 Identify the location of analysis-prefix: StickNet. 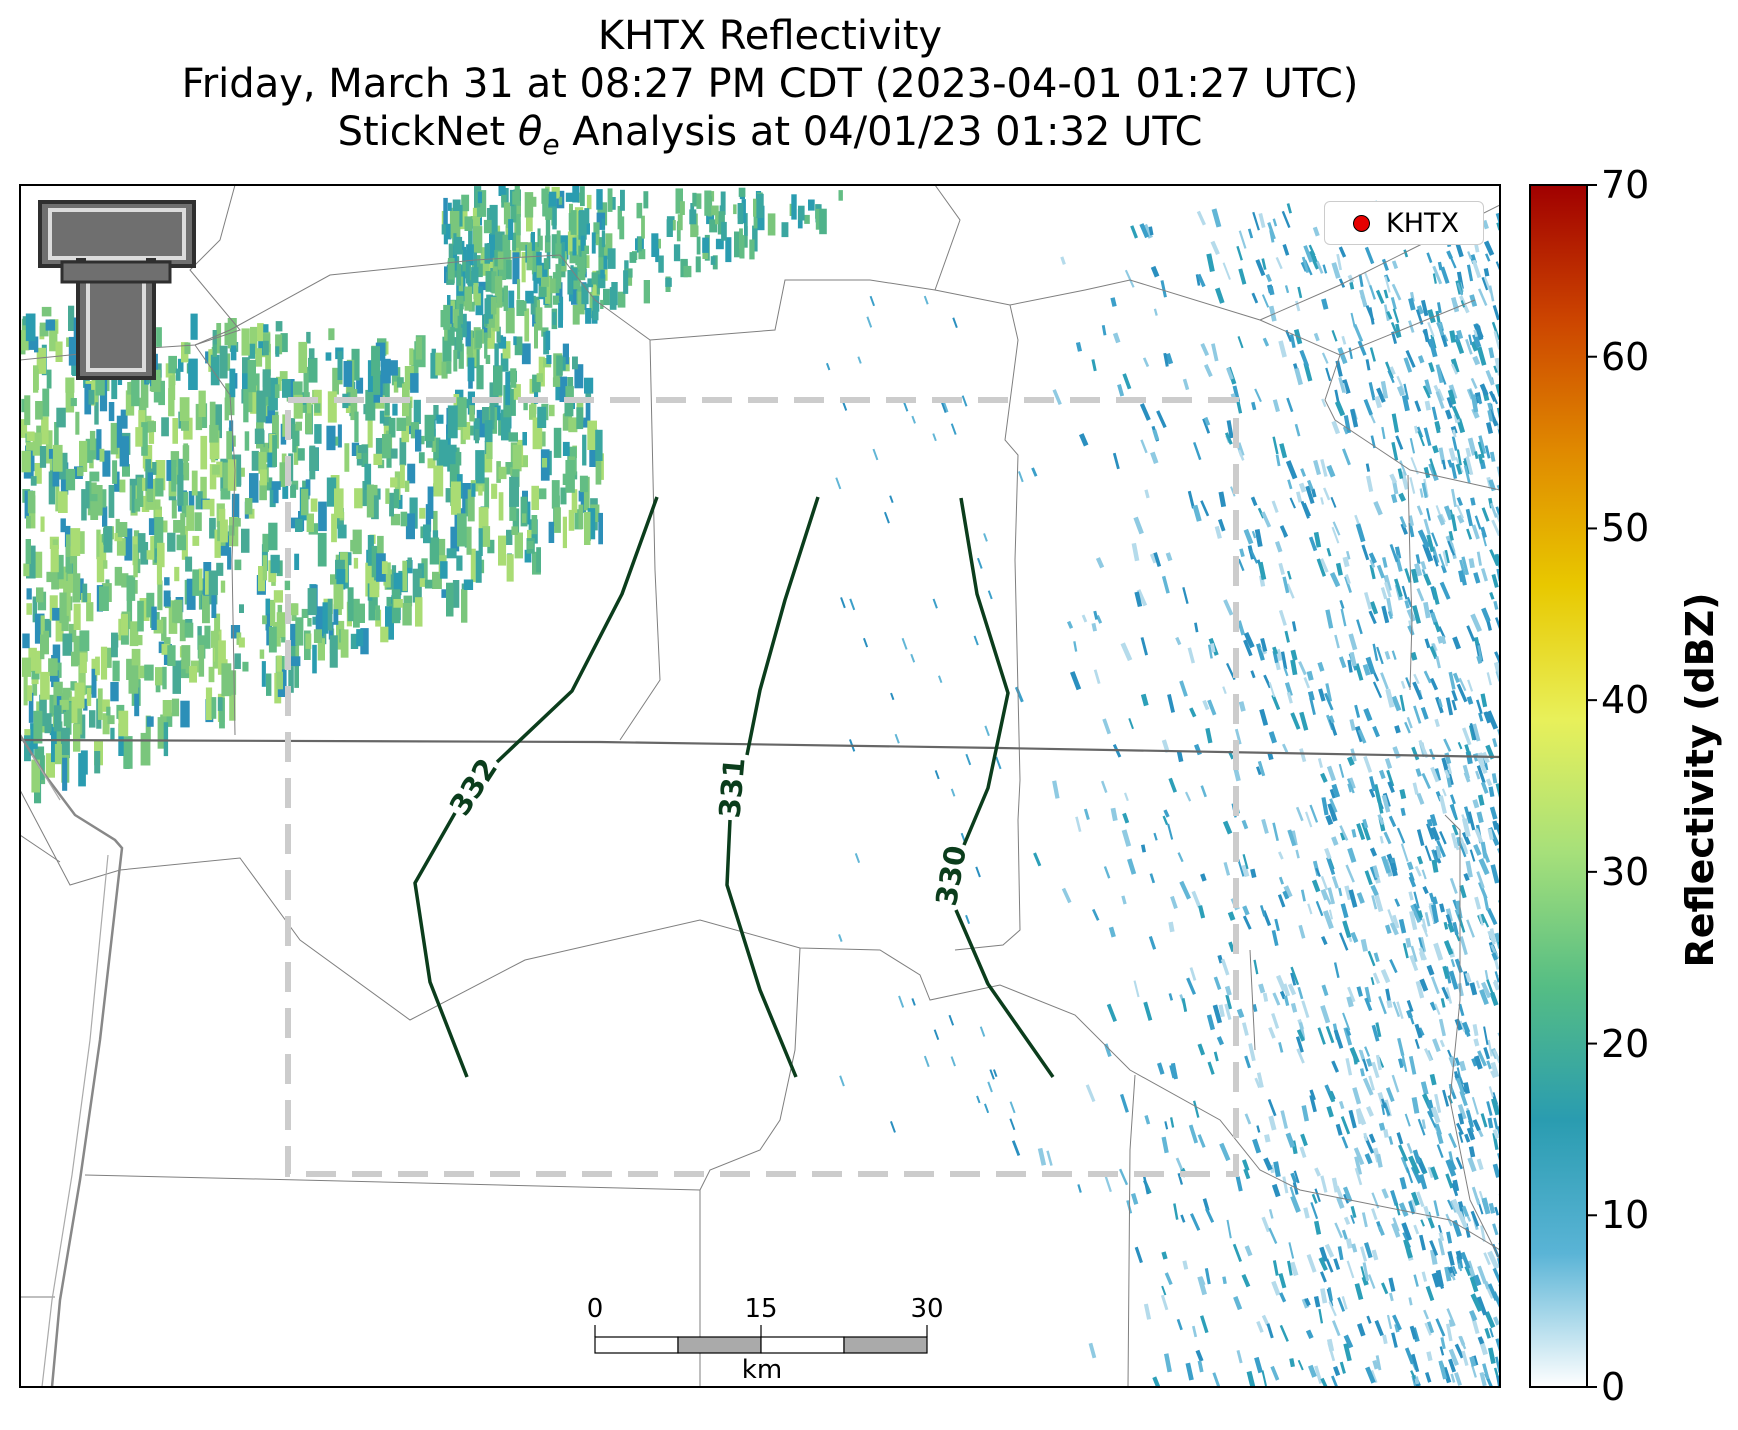
(427, 132).